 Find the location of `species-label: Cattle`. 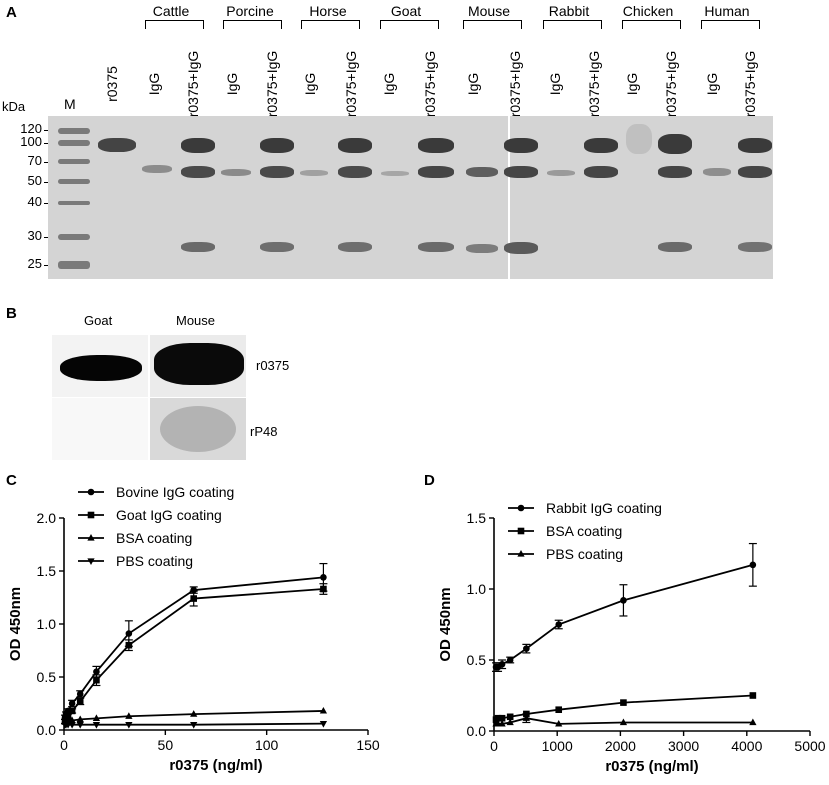

species-label: Cattle is located at coordinates (171, 11).